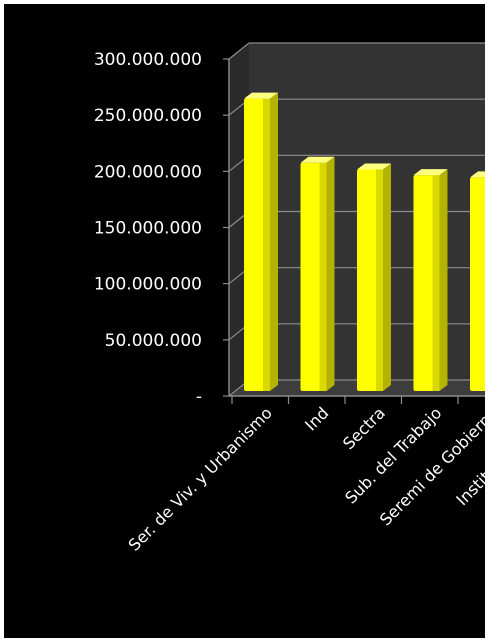  Describe the element at coordinates (148, 172) in the screenshot. I see `y-tick-label: 200.000.000` at that location.